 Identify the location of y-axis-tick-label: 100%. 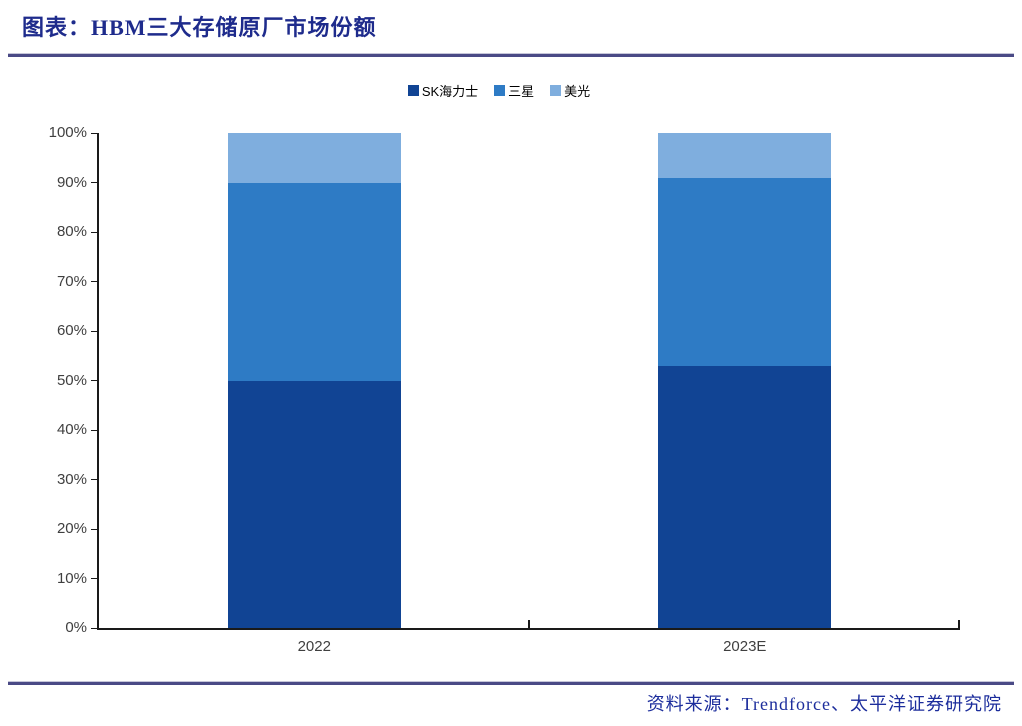
(67, 132).